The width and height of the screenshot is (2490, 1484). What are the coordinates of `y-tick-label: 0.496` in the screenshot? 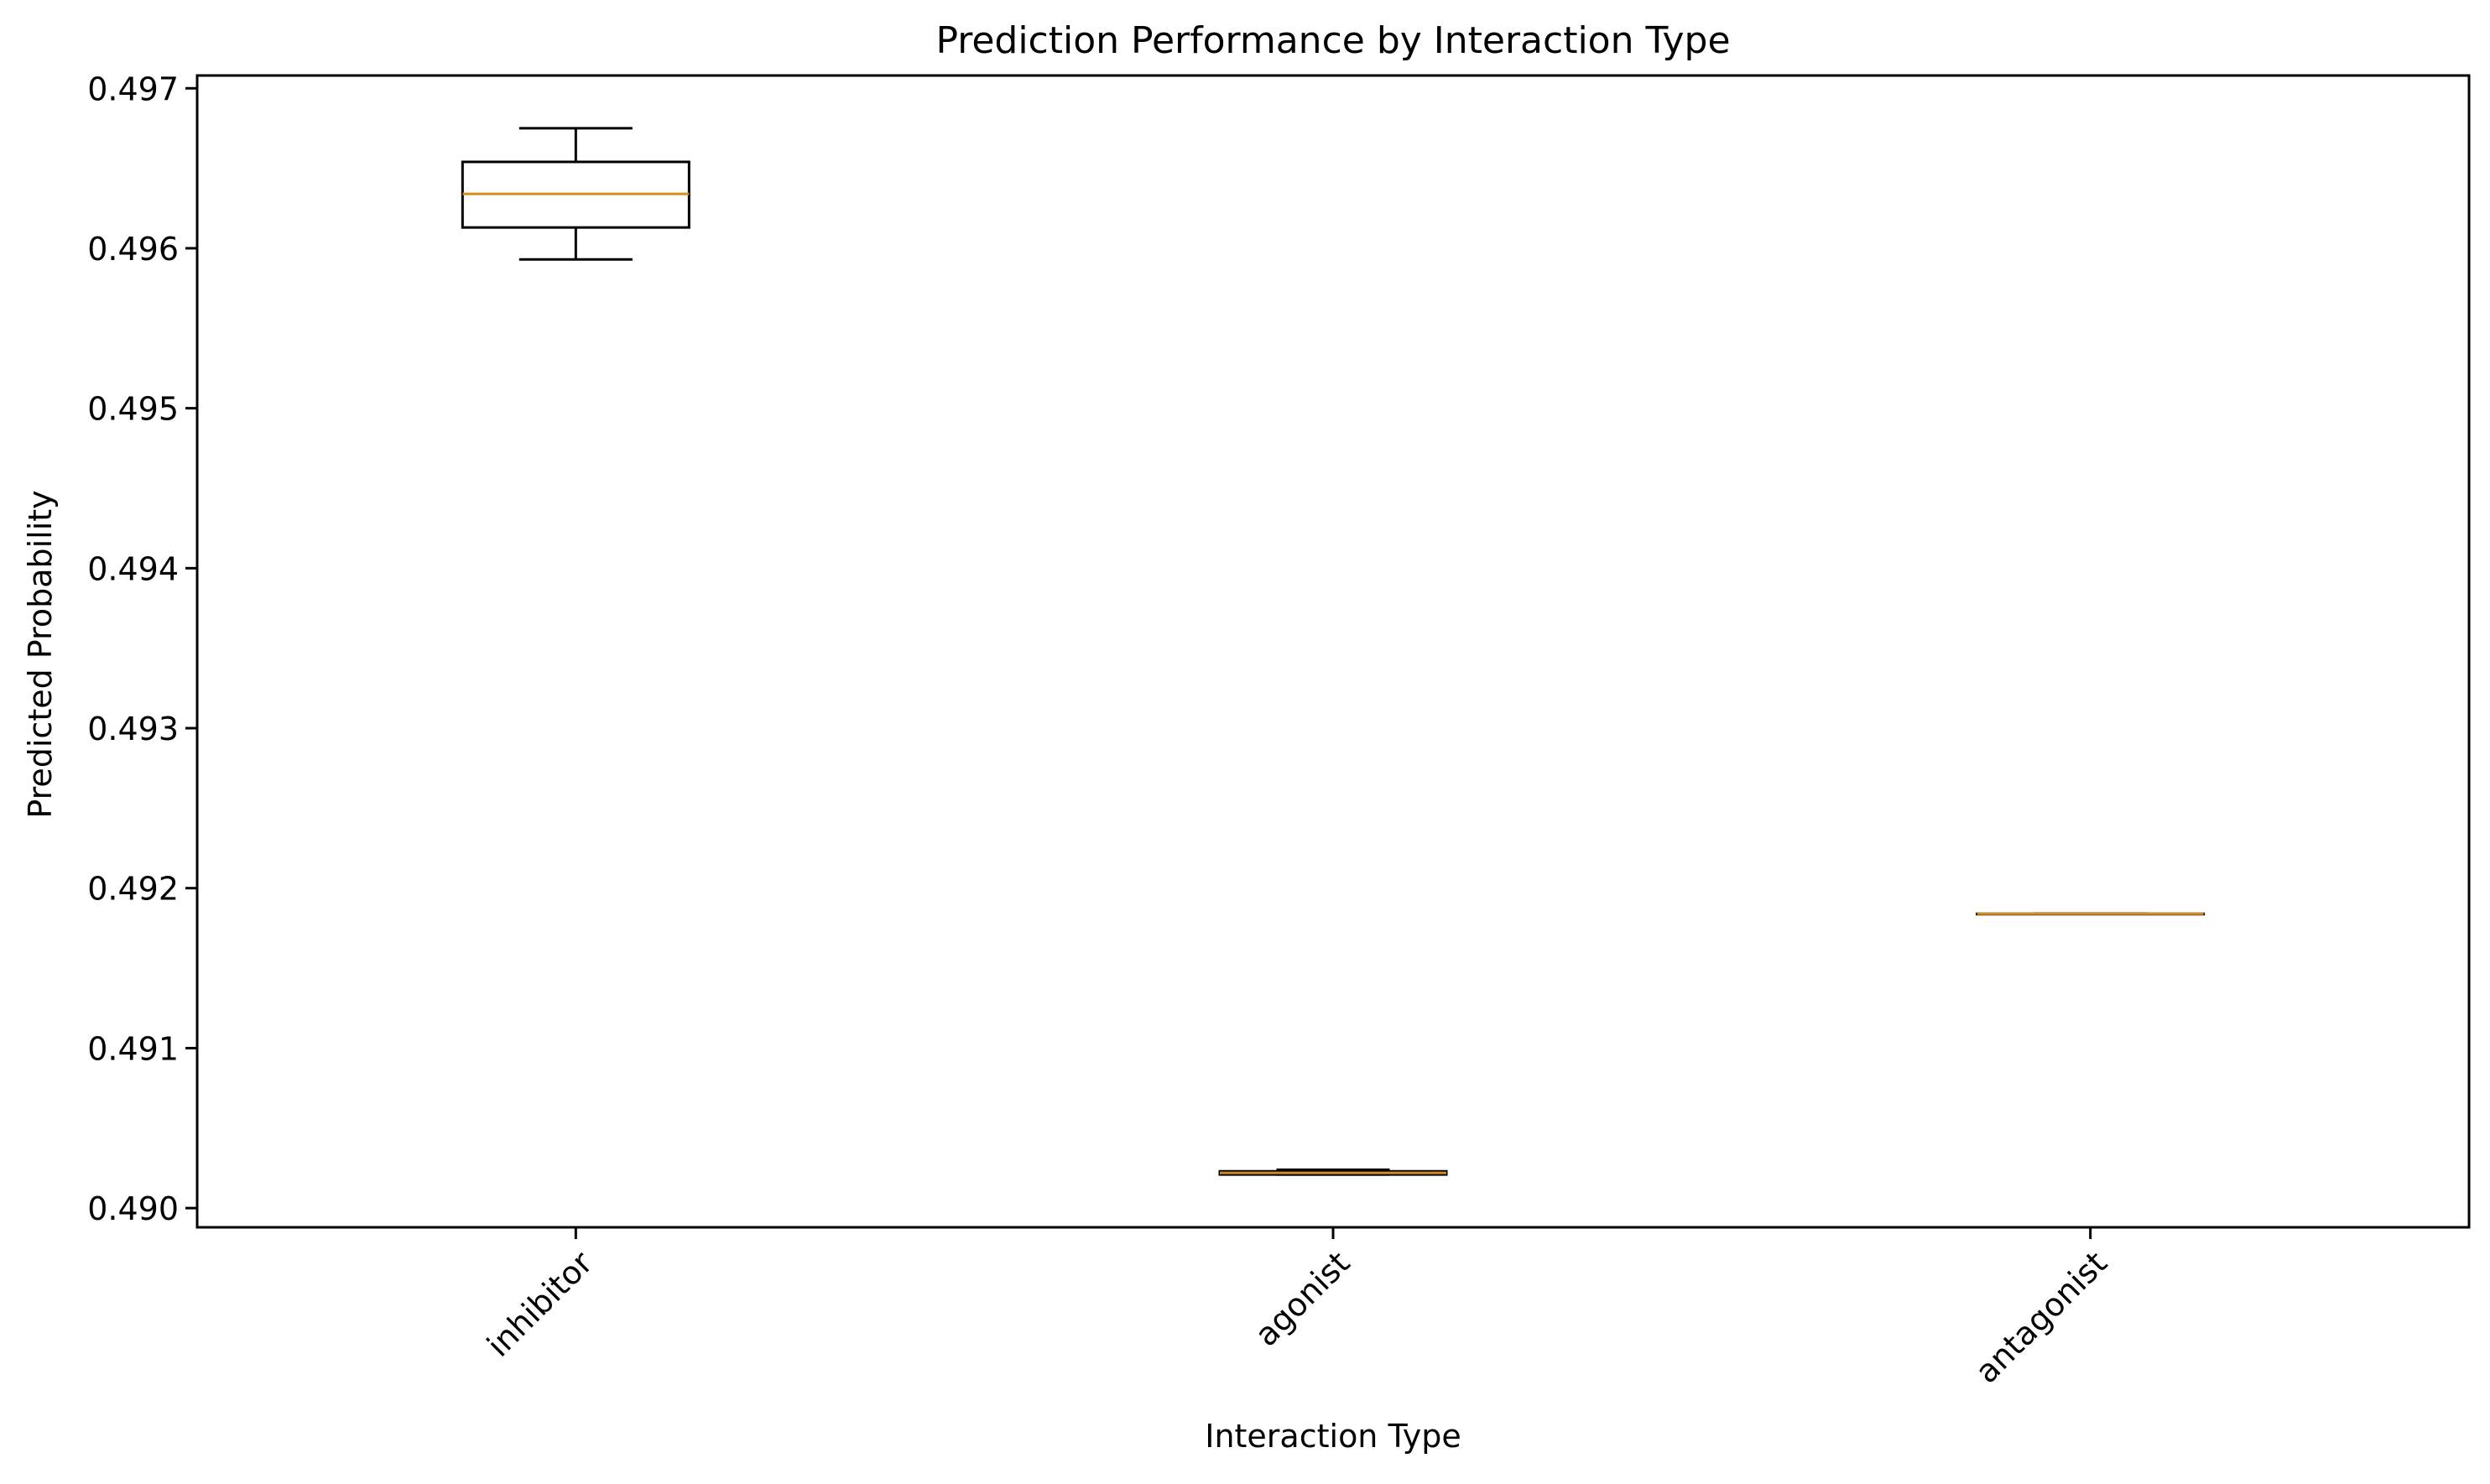 It's located at (133, 250).